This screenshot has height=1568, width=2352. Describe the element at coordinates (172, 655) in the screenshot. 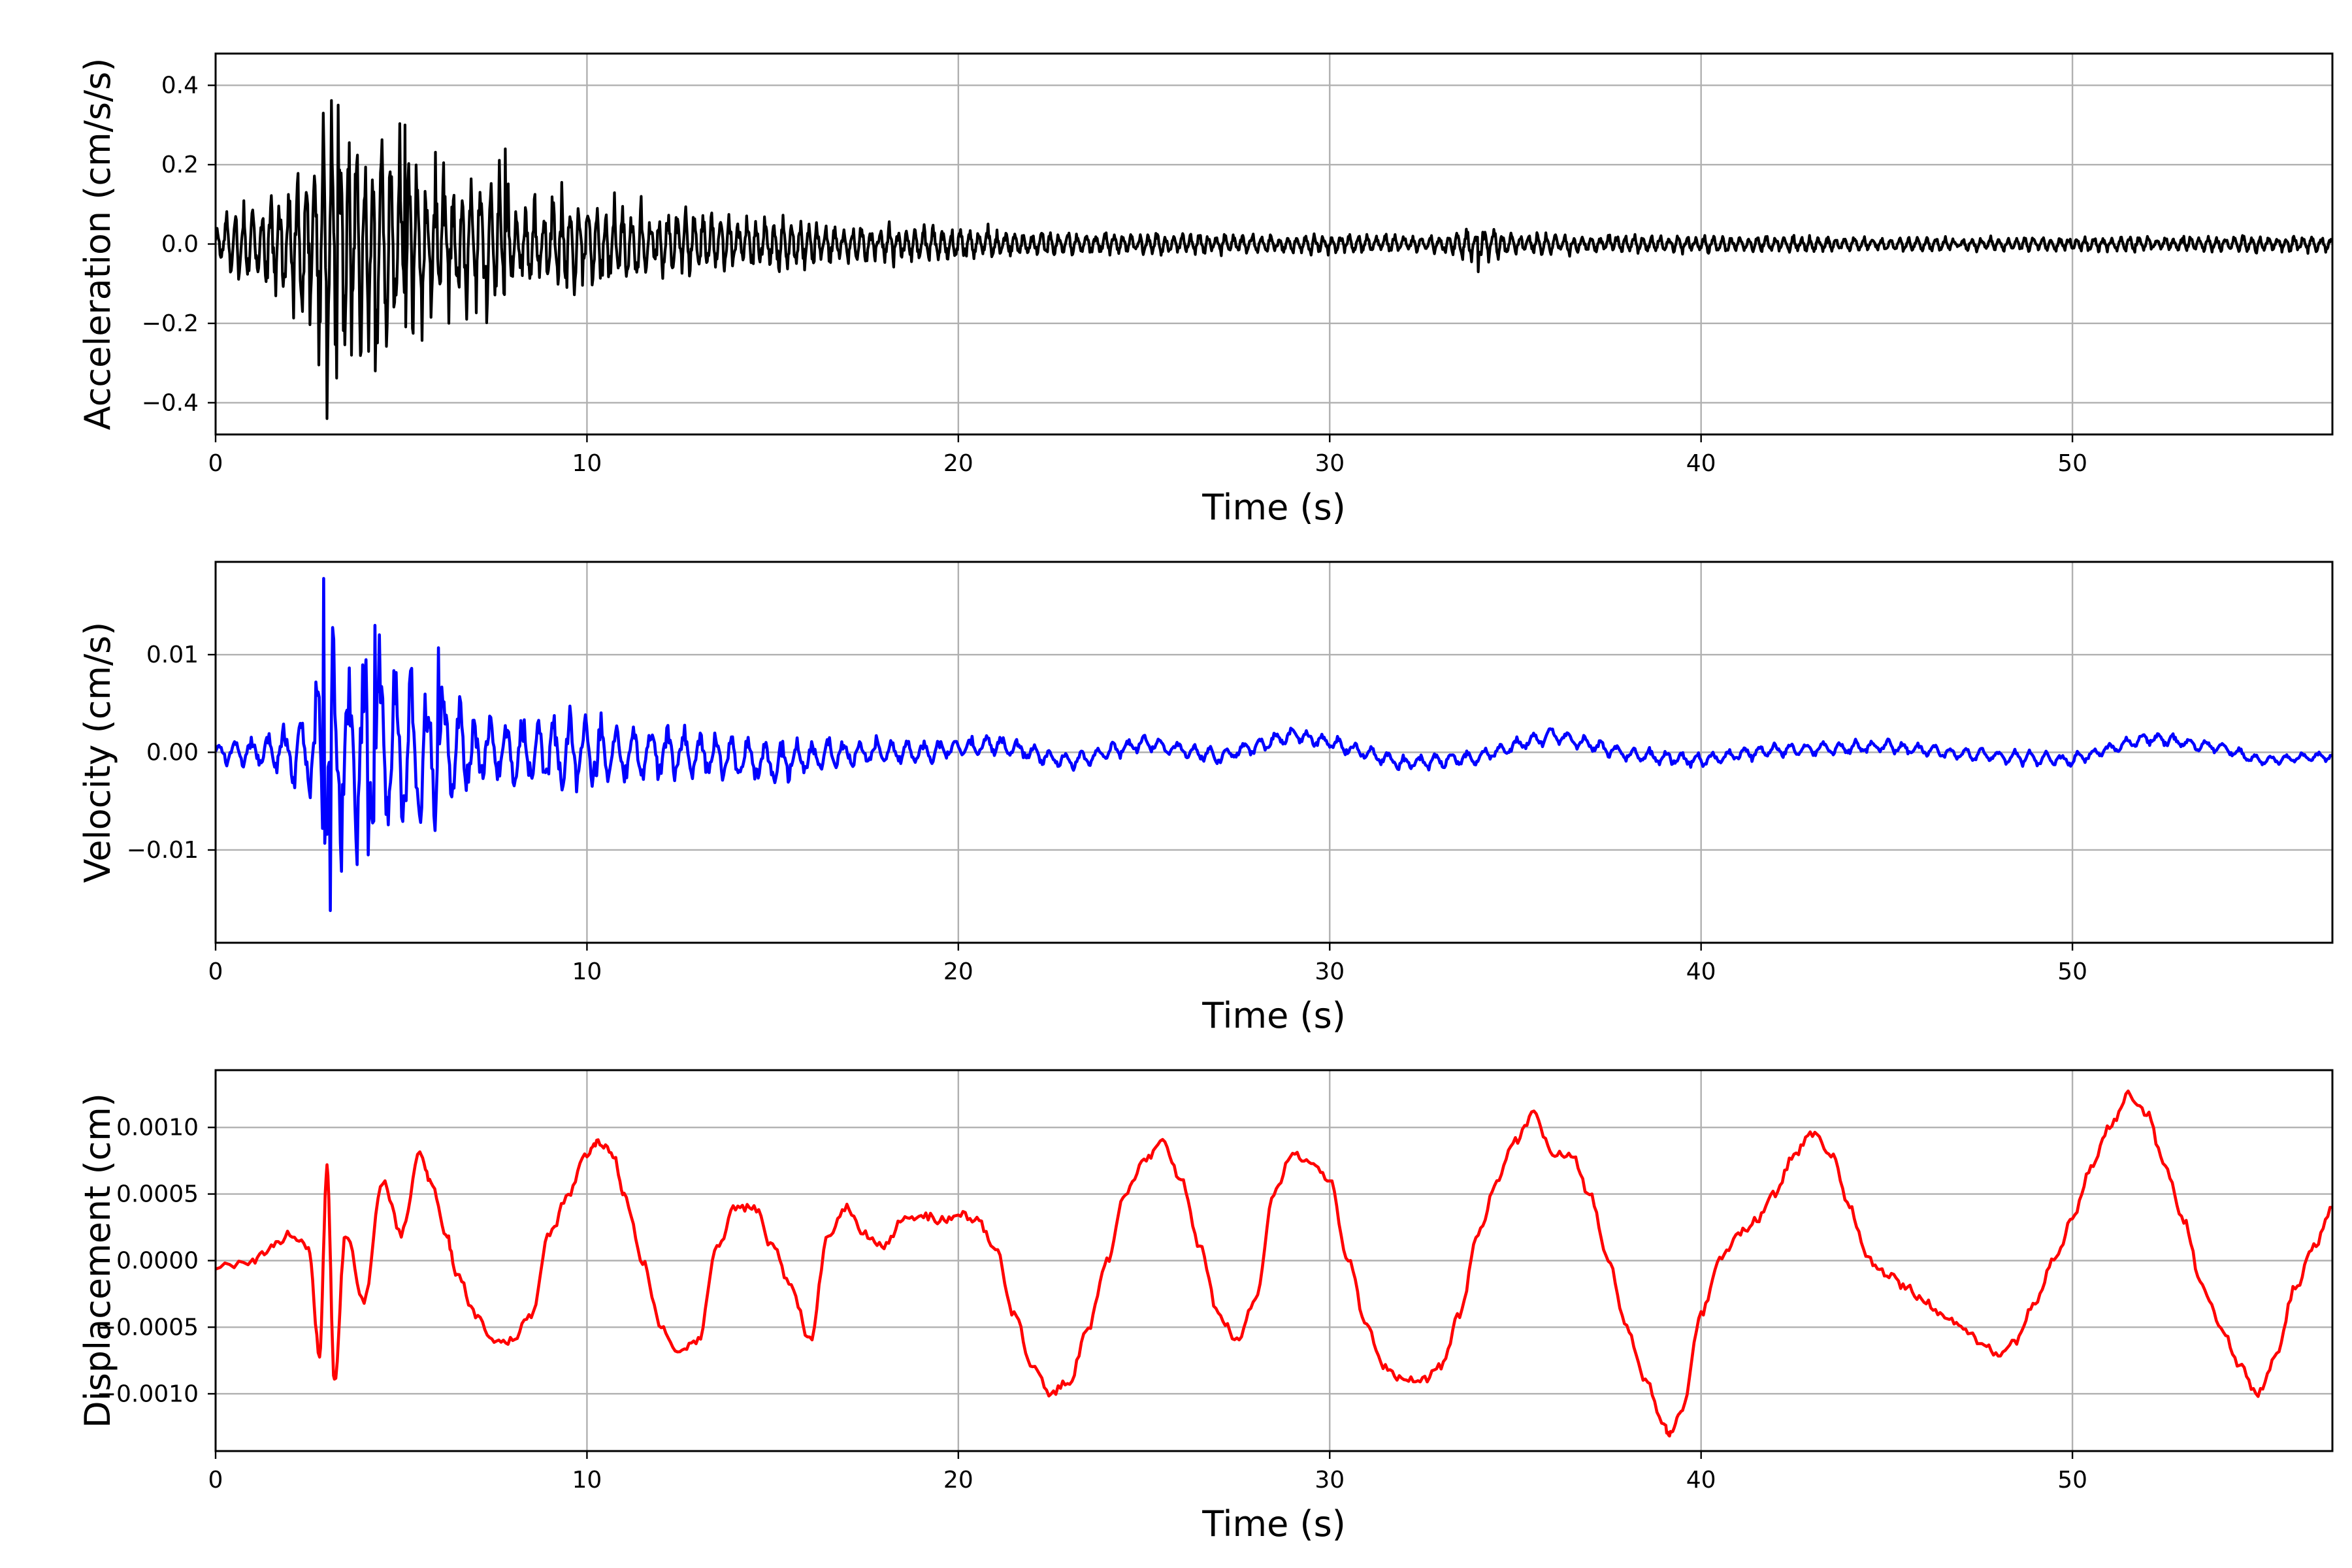

I see `velocity-y-tick-label: 0.01` at that location.